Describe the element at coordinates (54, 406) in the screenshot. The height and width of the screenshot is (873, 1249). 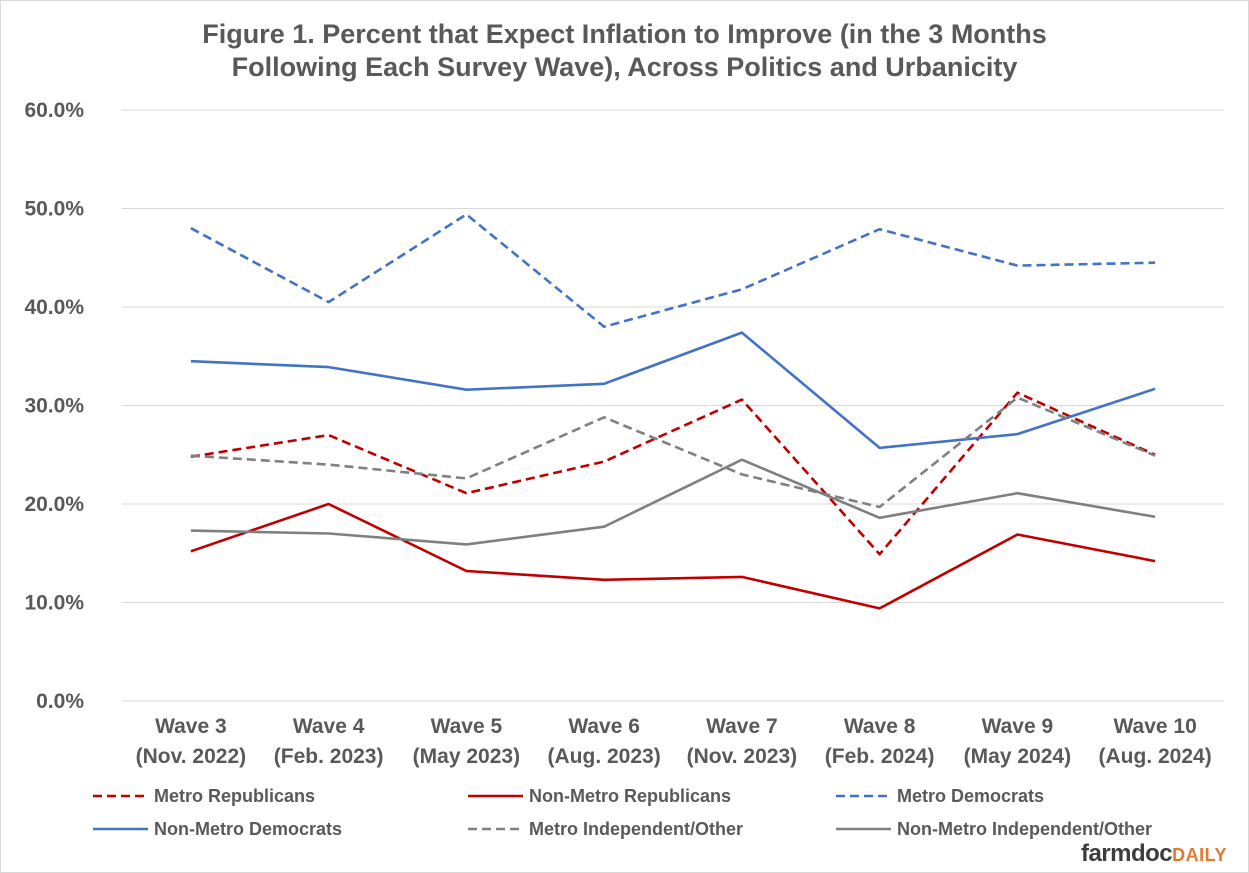
I see `y-tick-label: 30.0%` at that location.